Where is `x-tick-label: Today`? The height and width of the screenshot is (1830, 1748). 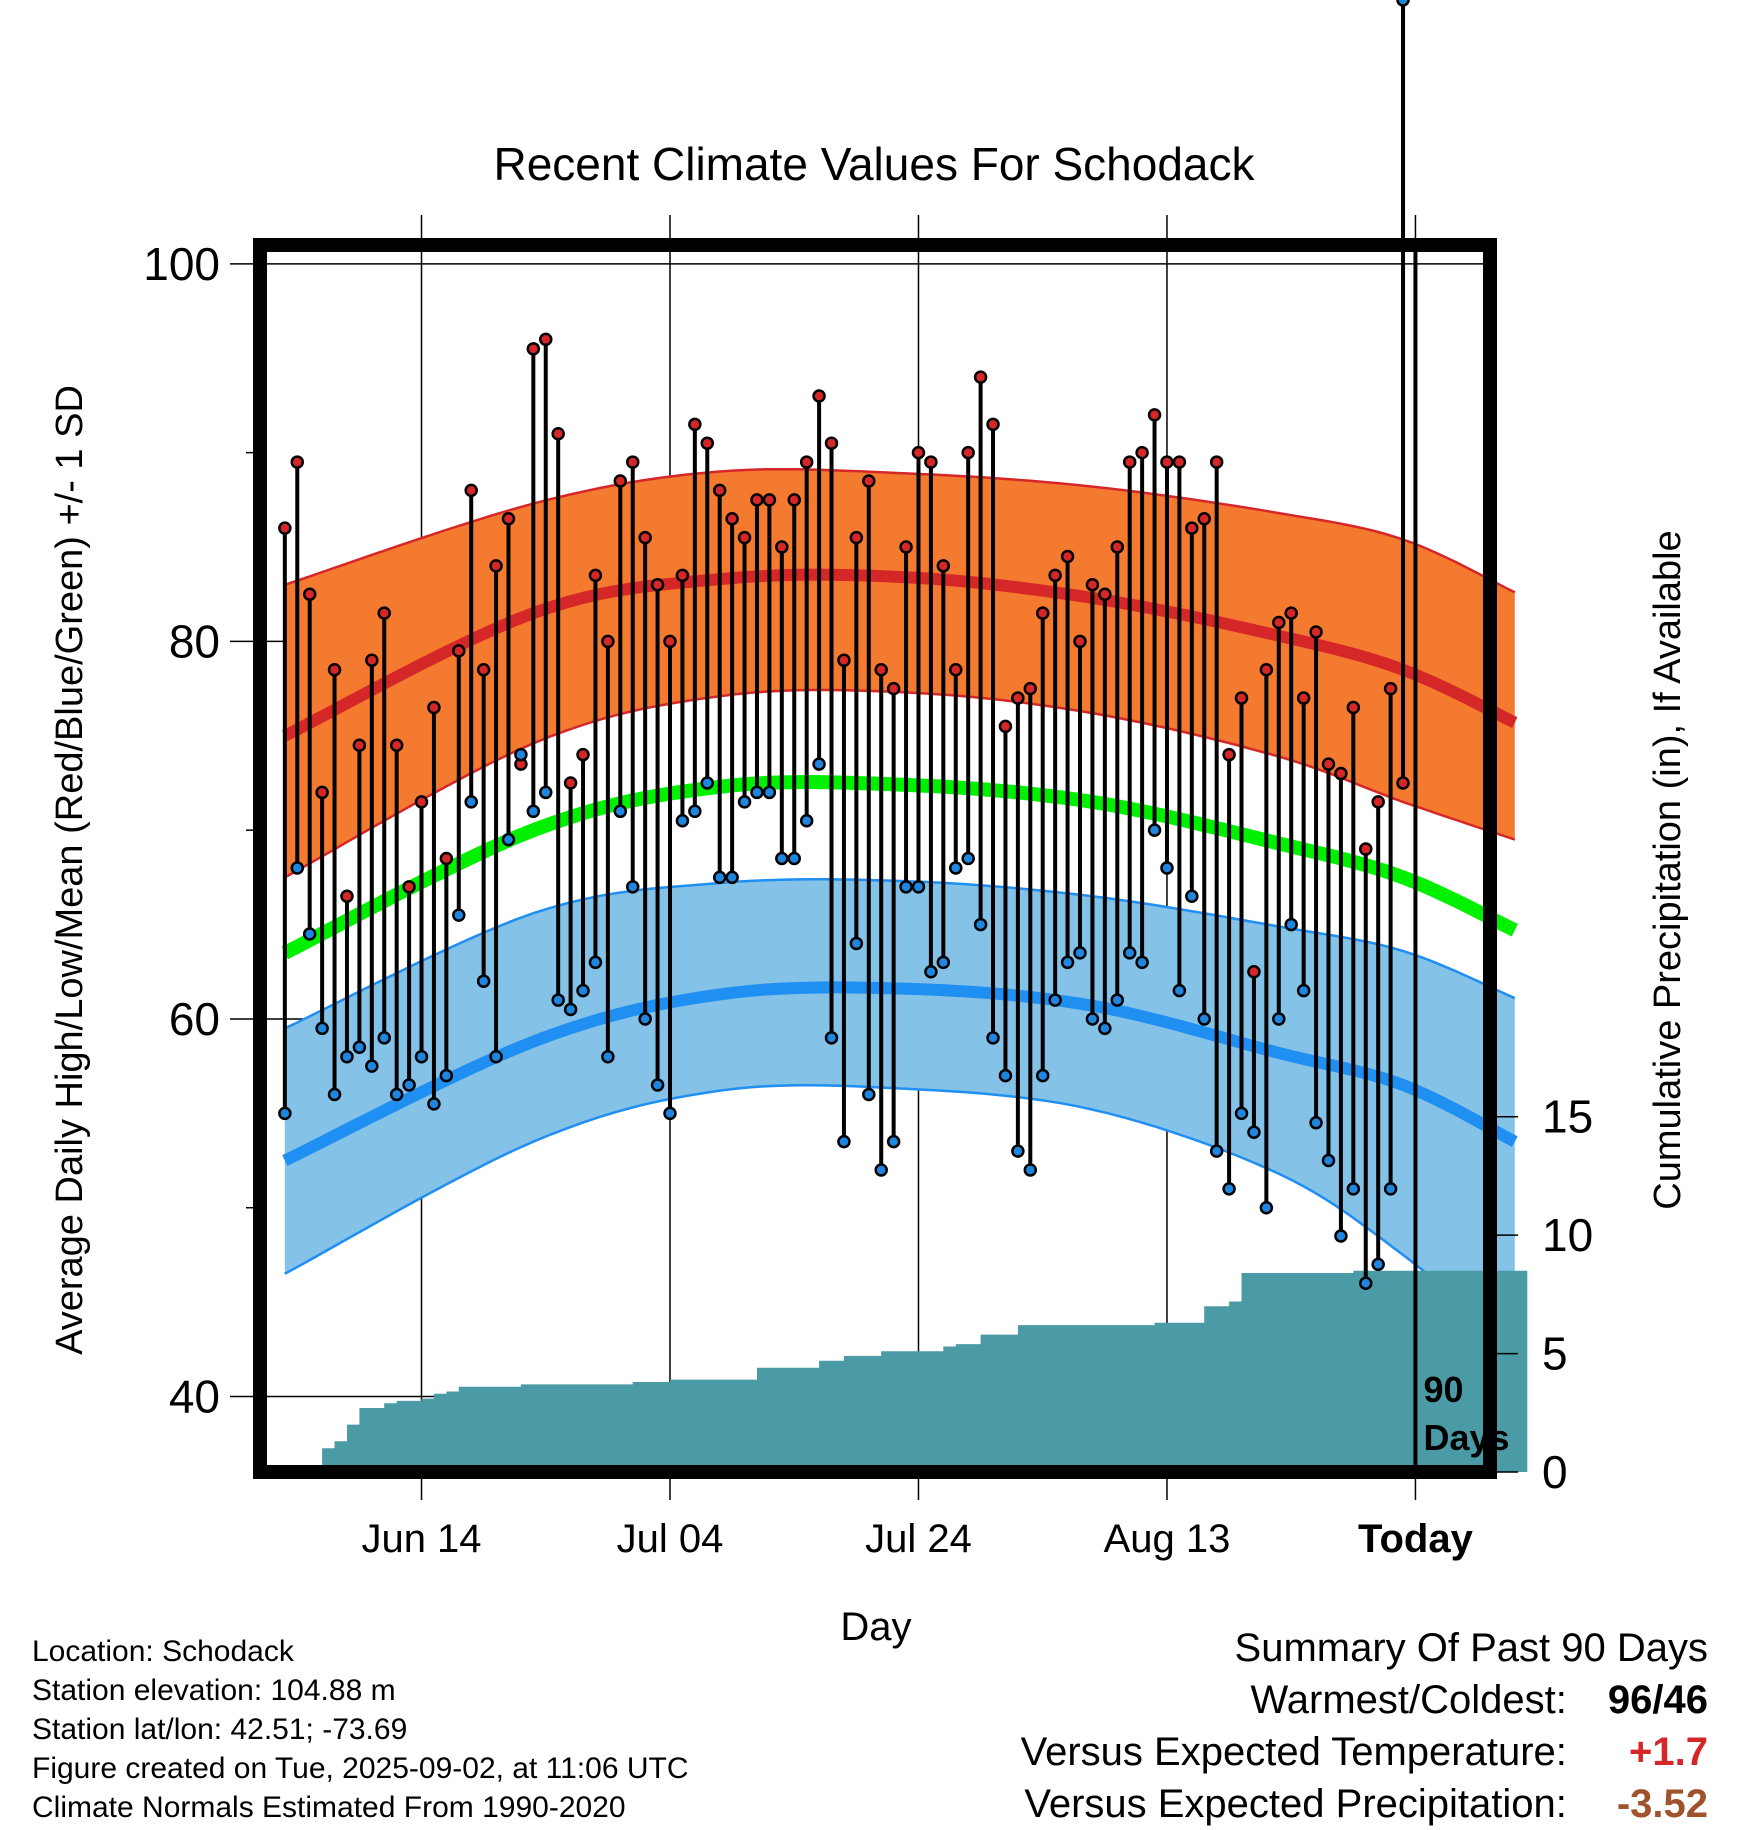 x-tick-label: Today is located at coordinates (1416, 1539).